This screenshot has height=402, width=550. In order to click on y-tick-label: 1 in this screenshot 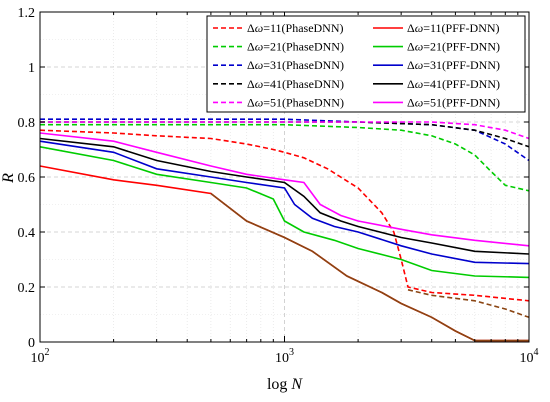, I will do `click(31, 68)`.